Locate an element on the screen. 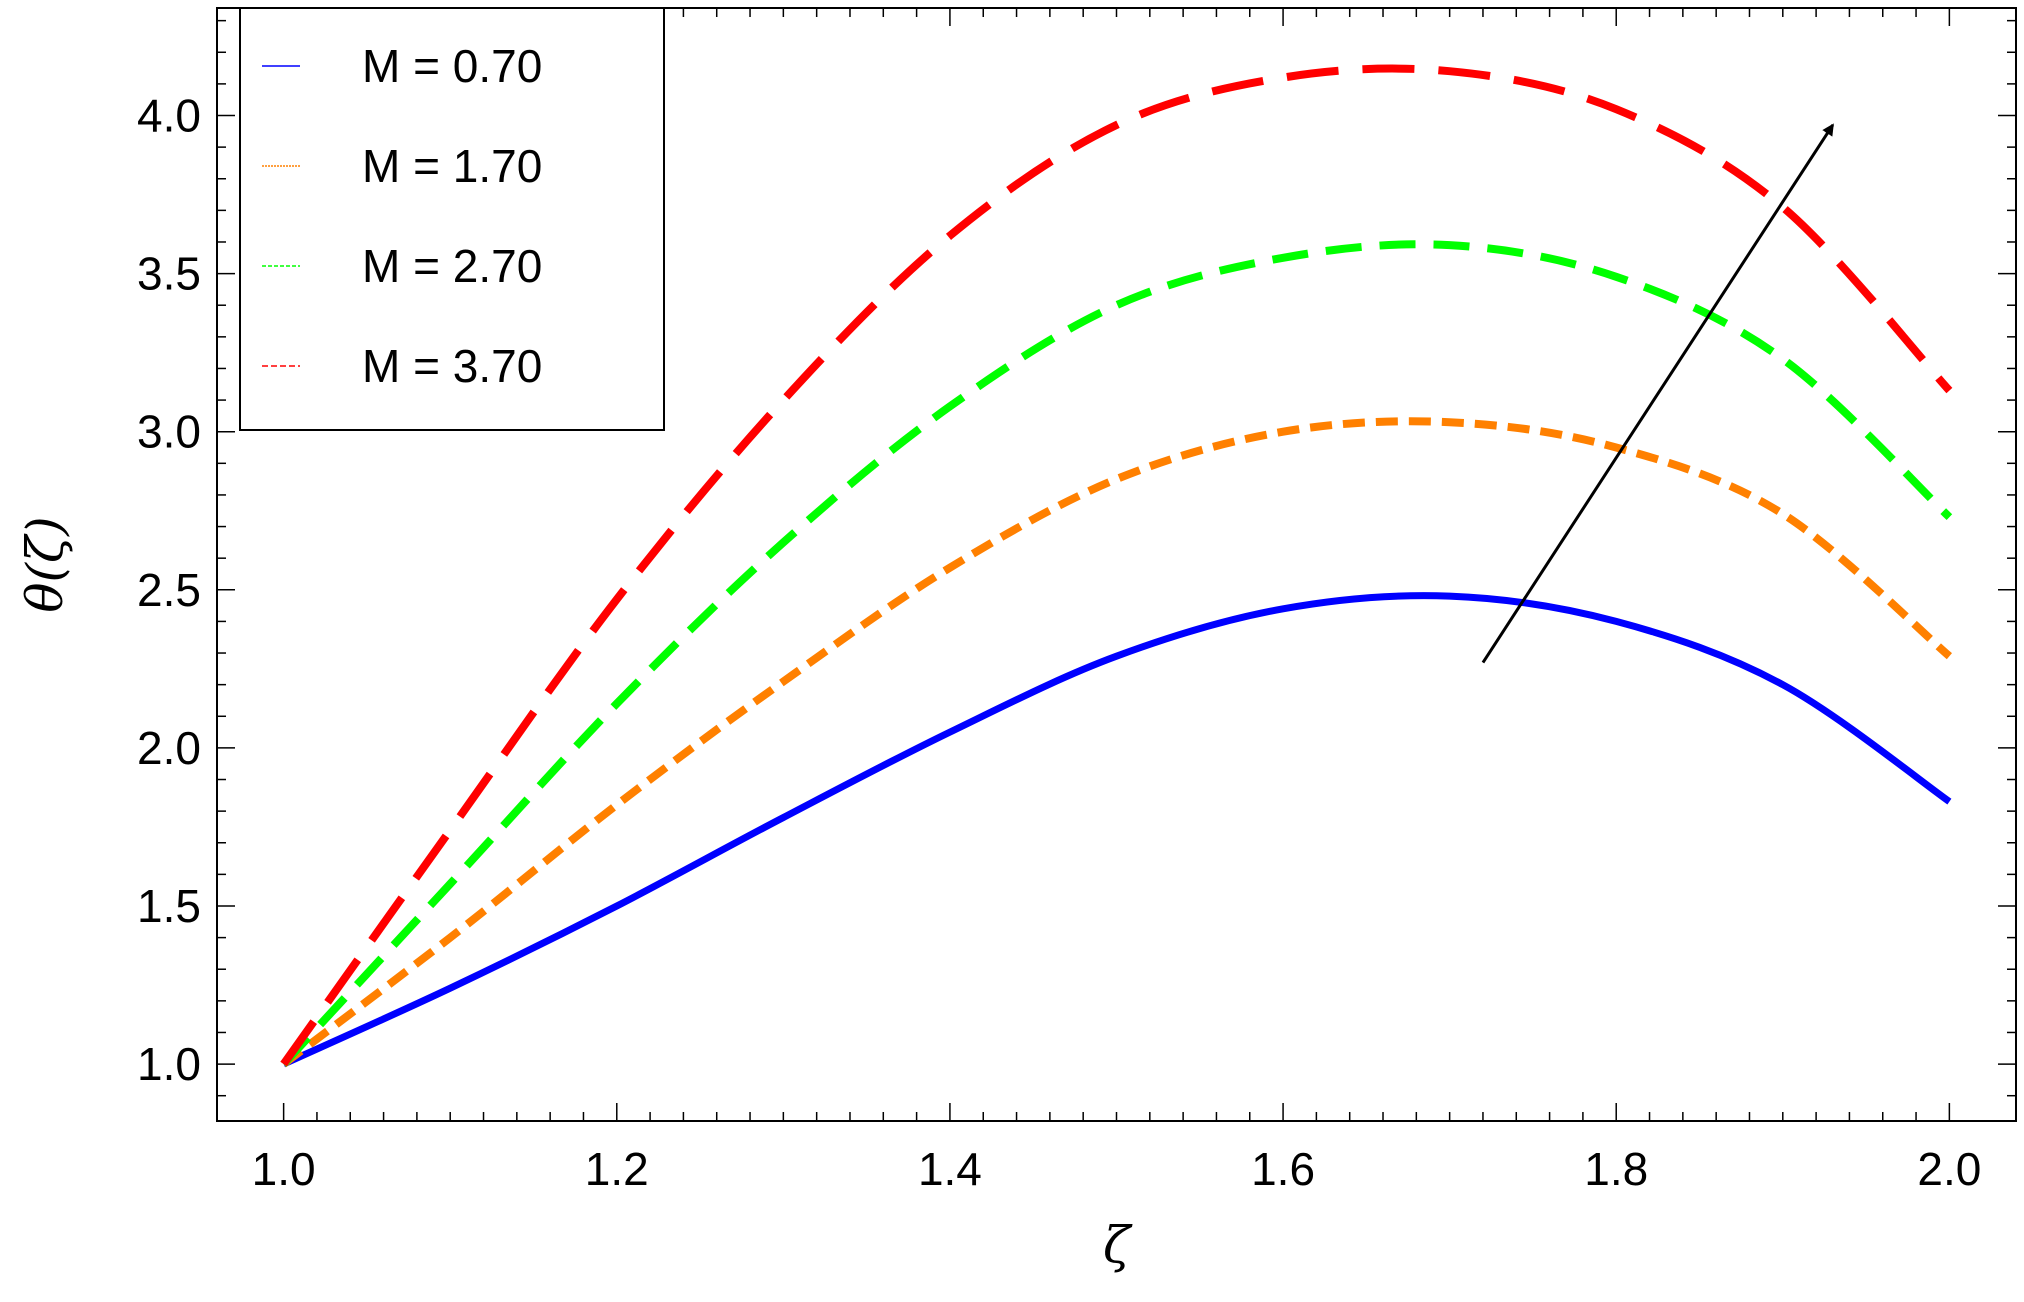 Image resolution: width=2024 pixels, height=1302 pixels. legend-box is located at coordinates (452, 219).